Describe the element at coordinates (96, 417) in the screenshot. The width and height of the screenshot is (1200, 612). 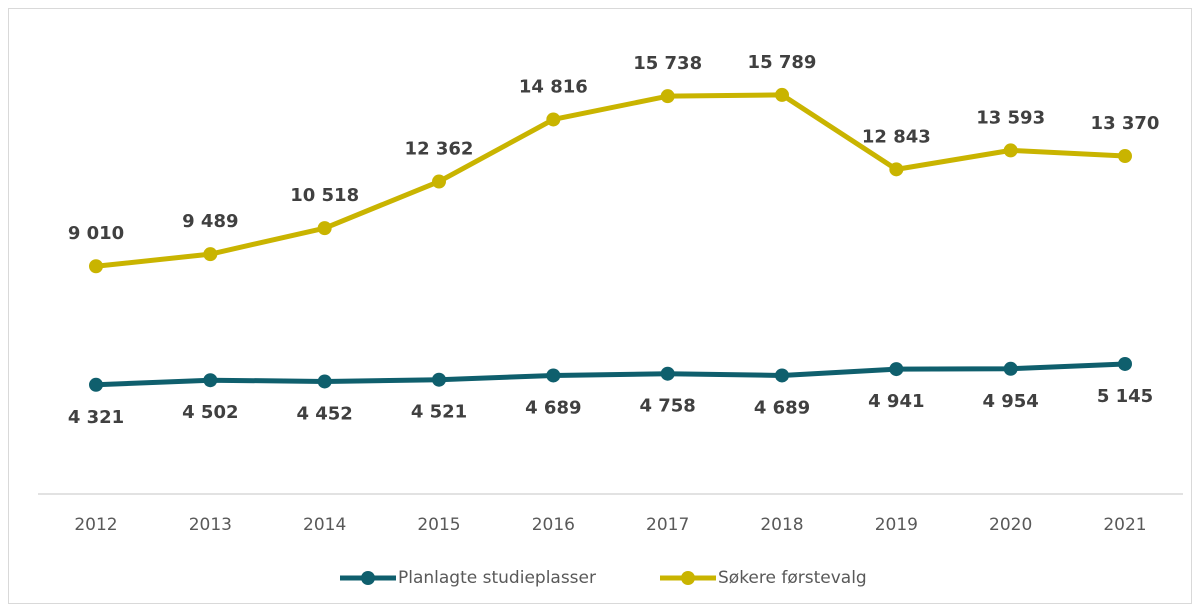
I see `data-label: 4 321` at that location.